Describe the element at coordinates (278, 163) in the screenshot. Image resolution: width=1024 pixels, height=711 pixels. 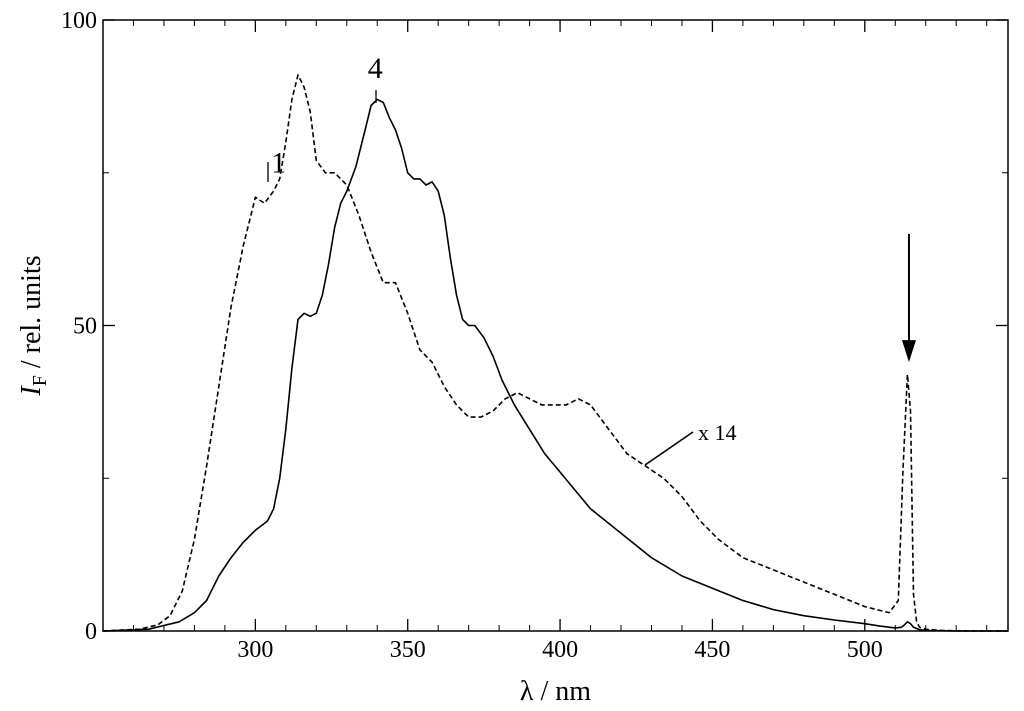
I see `curve-label-1: 1` at that location.